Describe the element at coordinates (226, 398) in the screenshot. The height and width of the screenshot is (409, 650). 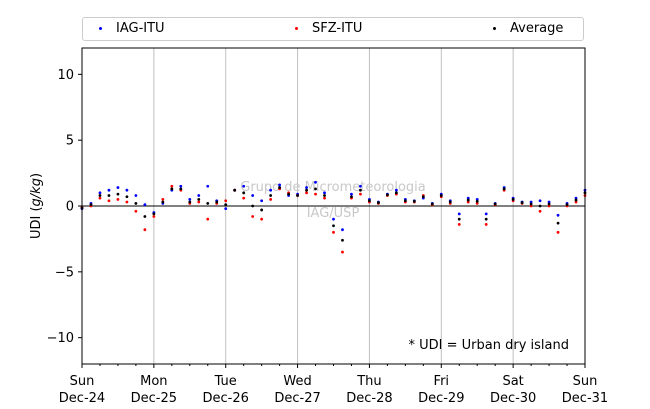
I see `x-tick-label-date: Dec-26` at that location.